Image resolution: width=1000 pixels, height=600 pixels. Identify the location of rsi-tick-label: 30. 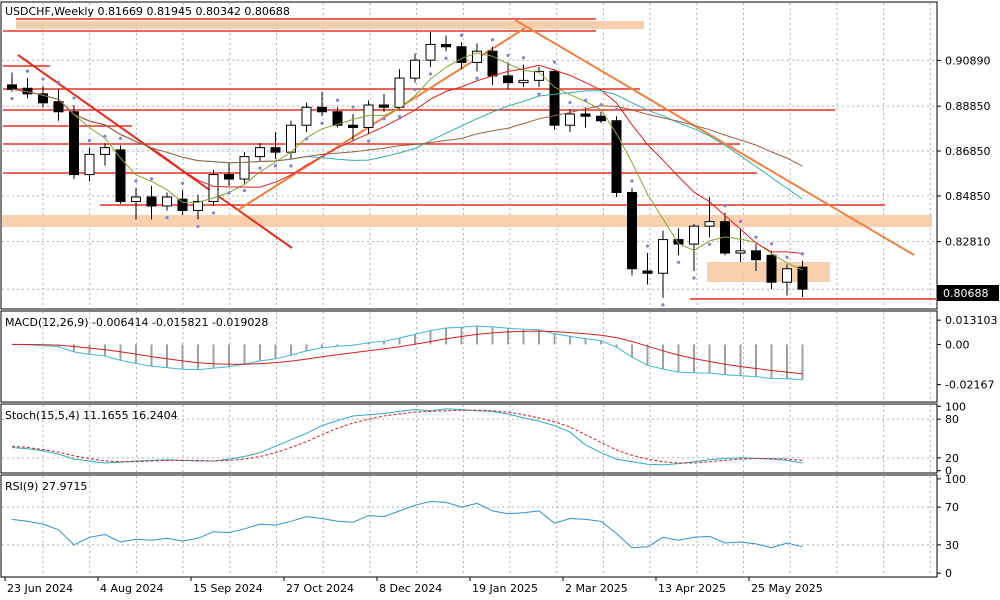
(952, 545).